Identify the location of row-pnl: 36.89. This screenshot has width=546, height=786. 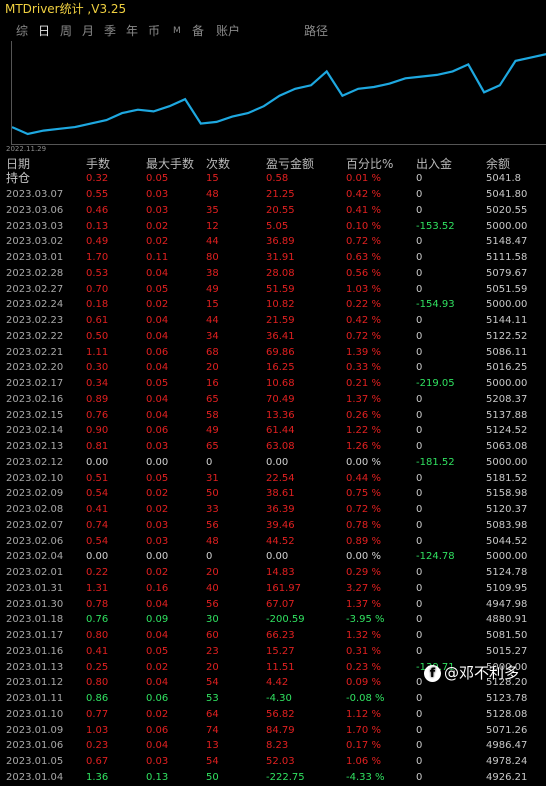
(280, 242).